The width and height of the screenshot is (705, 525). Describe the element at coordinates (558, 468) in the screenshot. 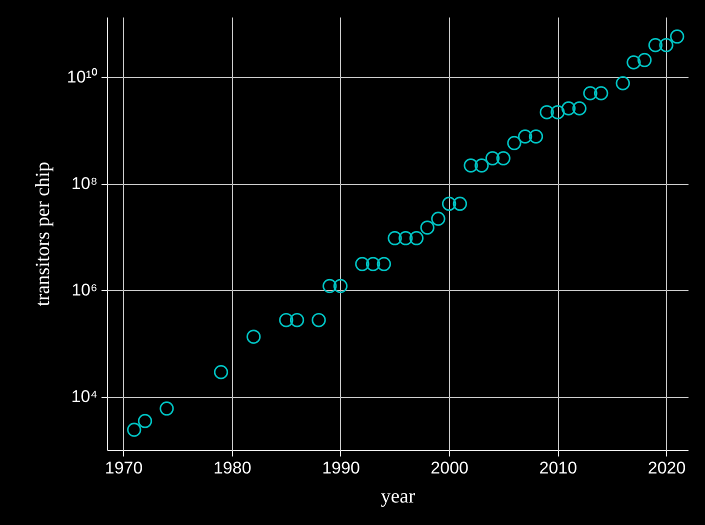

I see `x-tick-label: 2010` at that location.